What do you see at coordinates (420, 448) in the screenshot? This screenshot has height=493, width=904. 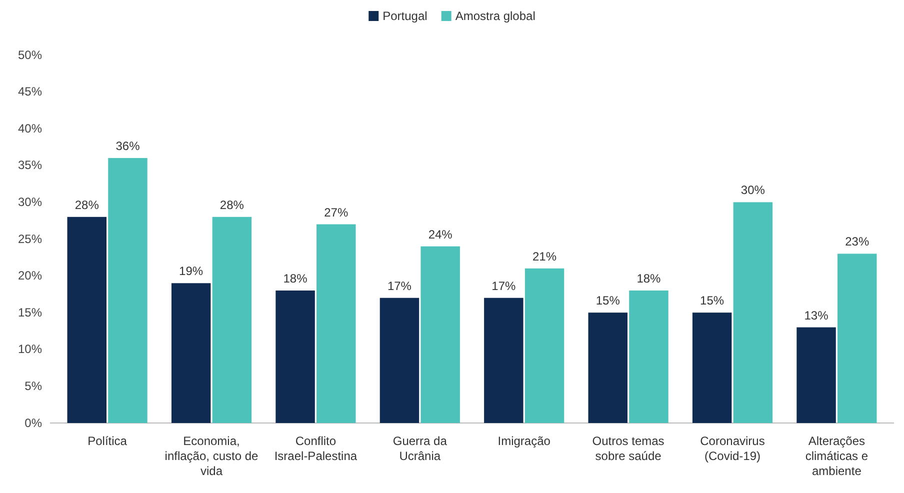 I see `x-tick-label: Guerra da Ucrânia` at bounding box center [420, 448].